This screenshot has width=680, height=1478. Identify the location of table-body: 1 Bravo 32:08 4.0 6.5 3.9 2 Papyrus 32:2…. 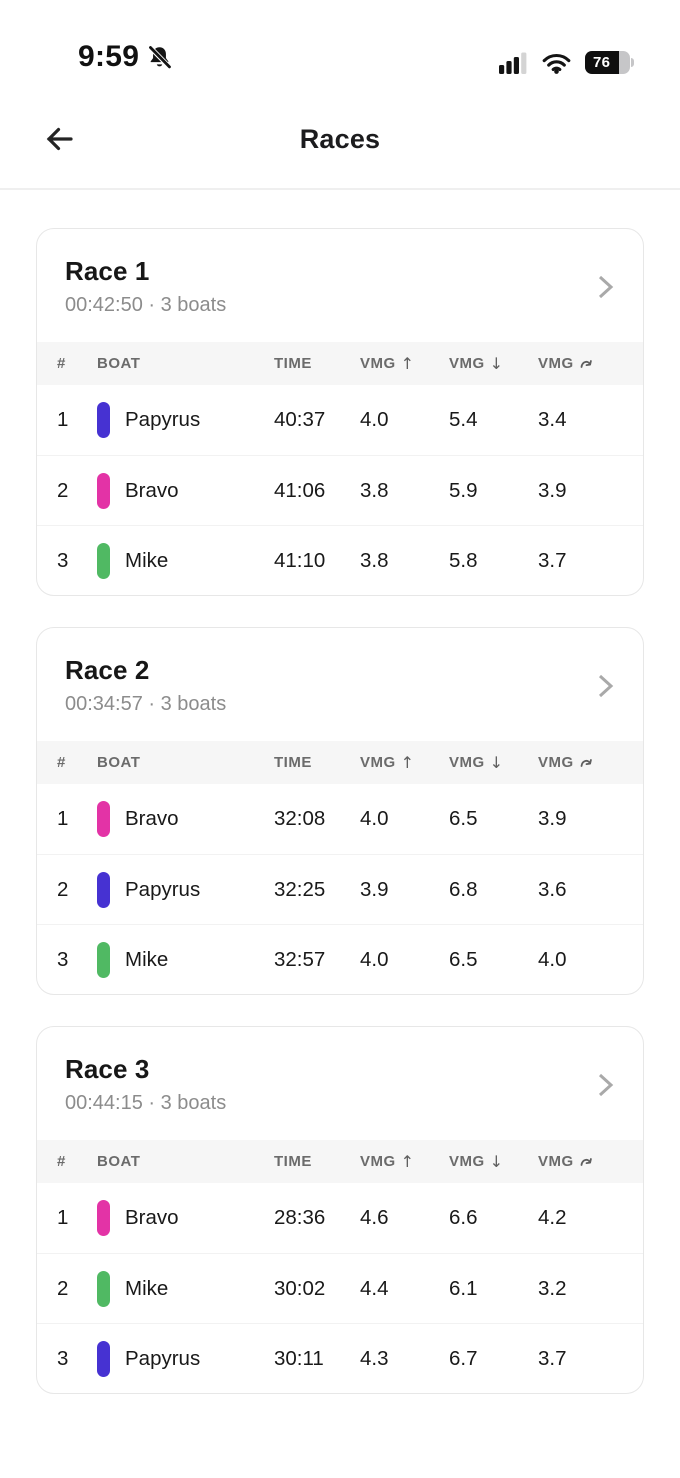
(340, 889).